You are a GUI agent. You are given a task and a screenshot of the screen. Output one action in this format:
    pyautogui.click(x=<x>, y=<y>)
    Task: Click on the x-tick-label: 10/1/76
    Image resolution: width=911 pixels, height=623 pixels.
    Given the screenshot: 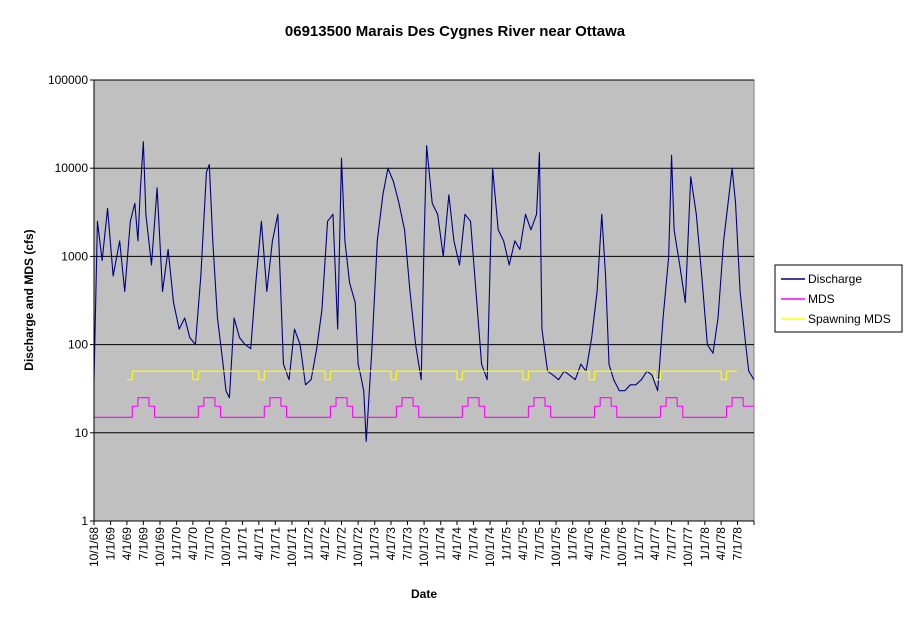 What is the action you would take?
    pyautogui.click(x=622, y=547)
    